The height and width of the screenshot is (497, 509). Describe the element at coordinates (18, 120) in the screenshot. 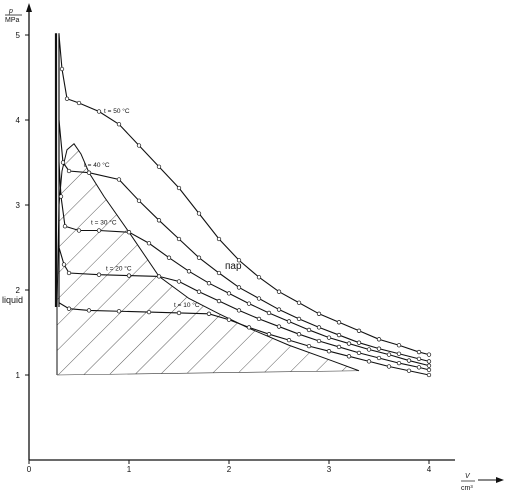

I see `y-tick-label: 4` at that location.